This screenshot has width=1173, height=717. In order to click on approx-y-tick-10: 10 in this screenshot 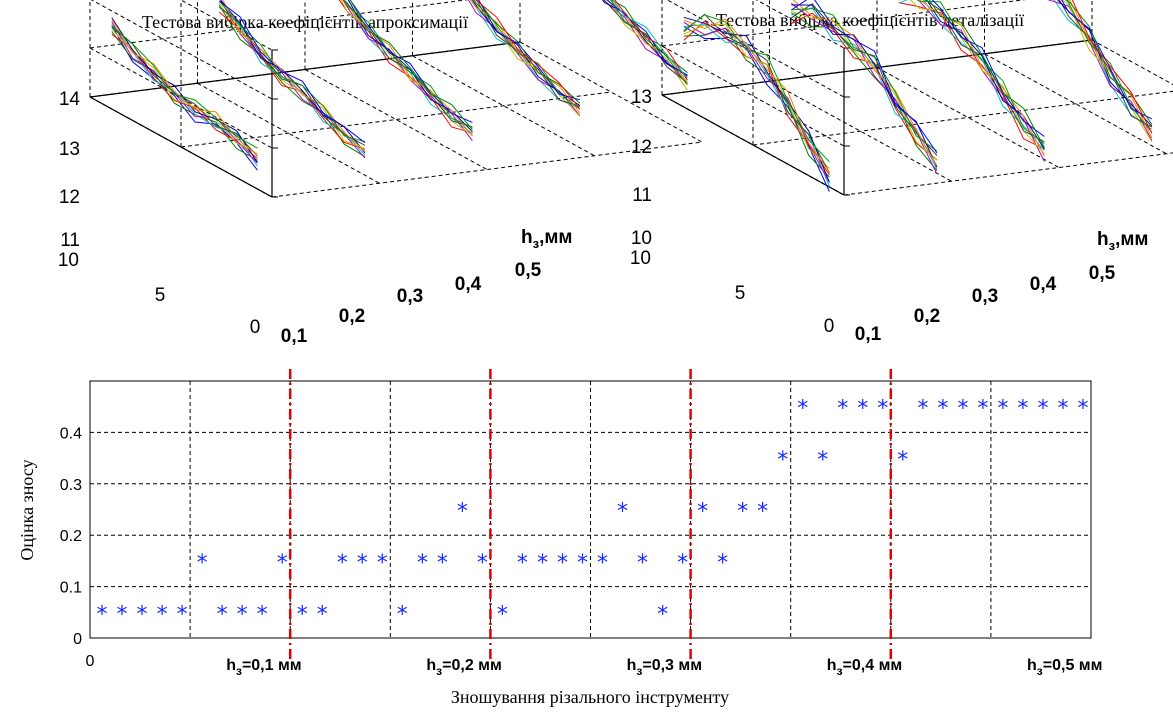, I will do `click(68, 260)`.